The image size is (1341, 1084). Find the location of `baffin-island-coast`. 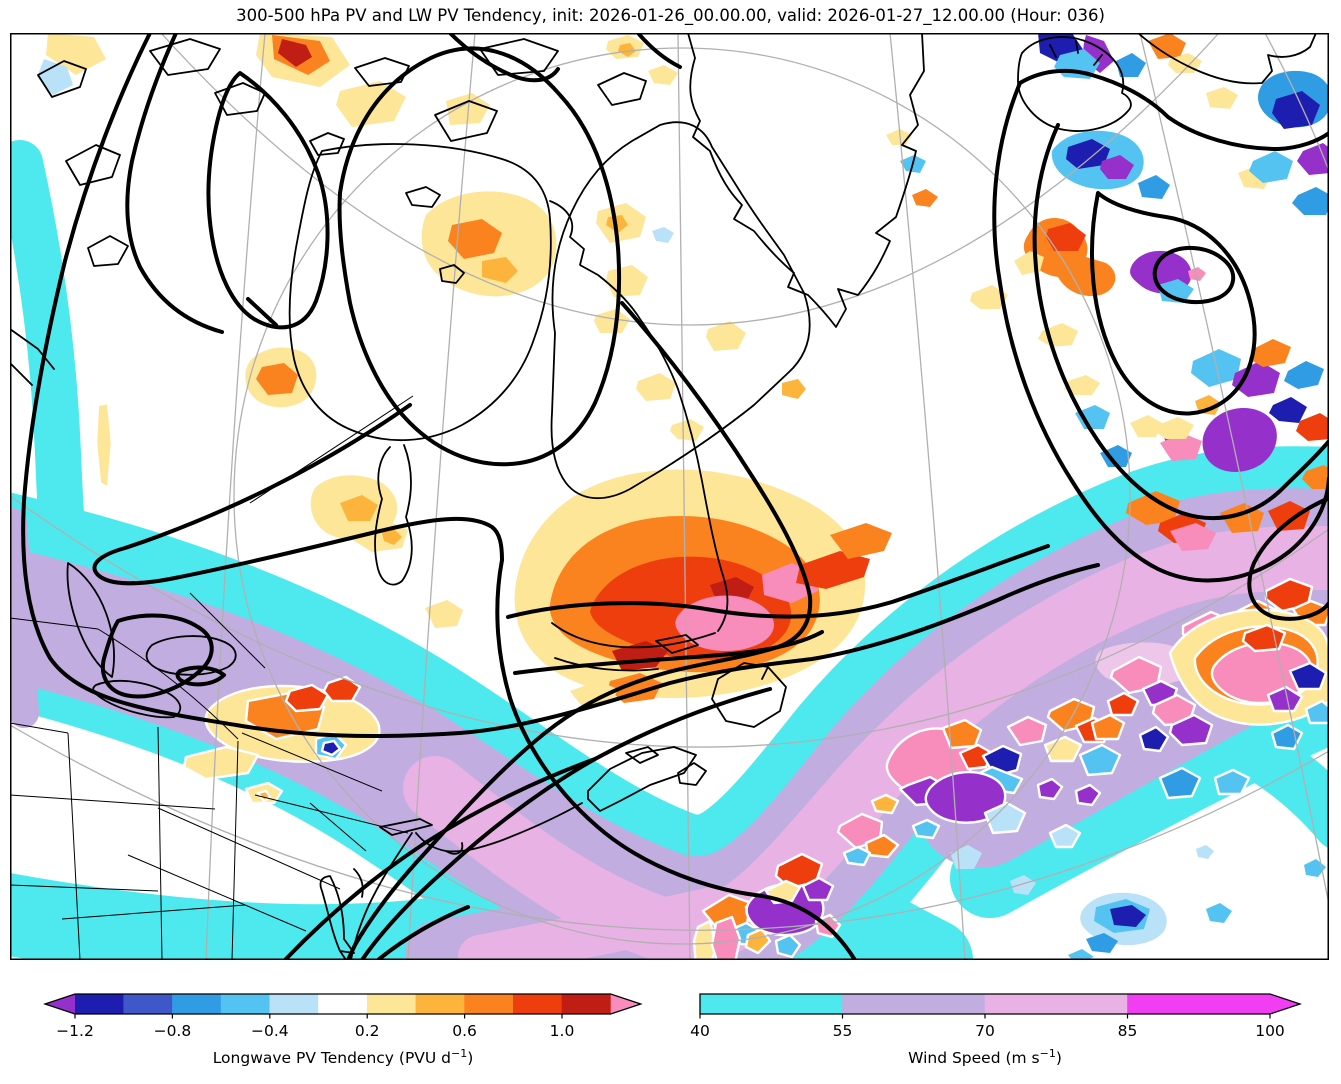

baffin-island-coast is located at coordinates (680, 310).